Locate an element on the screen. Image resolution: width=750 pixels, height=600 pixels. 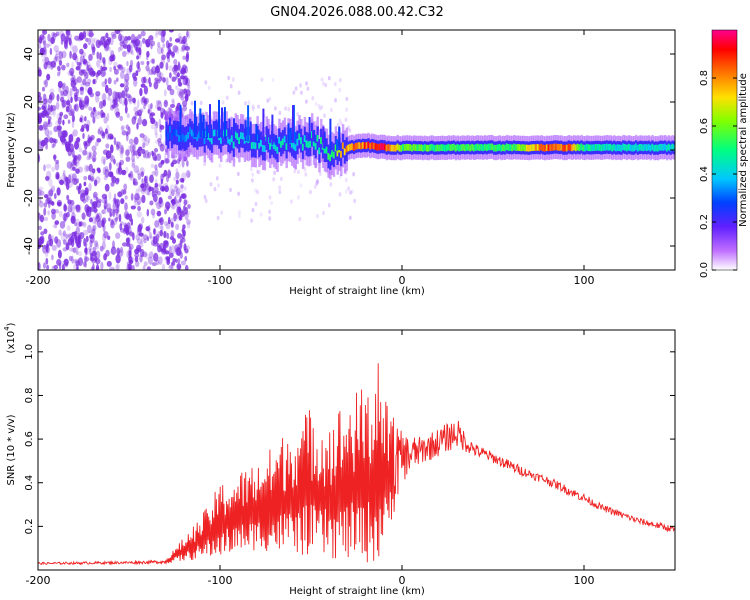
colorbar-gradient is located at coordinates (724, 150).